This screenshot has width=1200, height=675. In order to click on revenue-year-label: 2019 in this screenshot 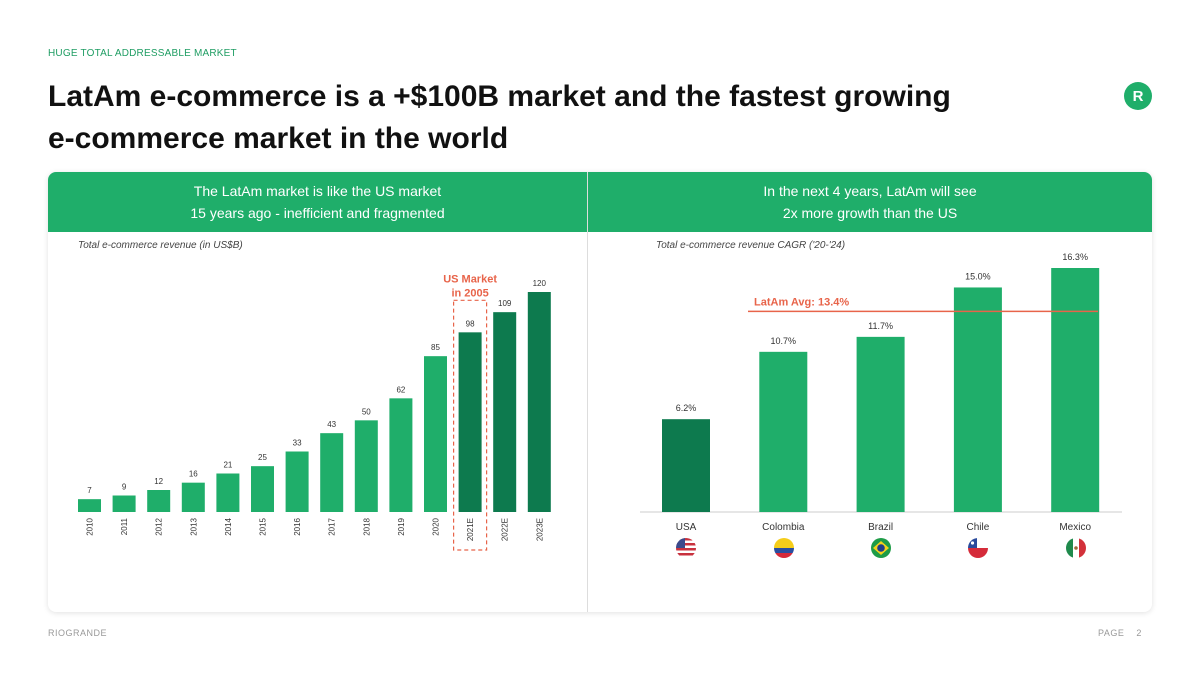, I will do `click(401, 526)`.